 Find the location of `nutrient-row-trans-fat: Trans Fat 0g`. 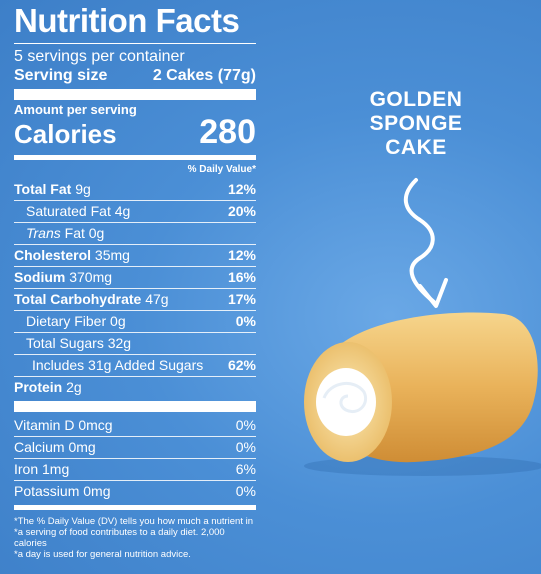

nutrient-row-trans-fat: Trans Fat 0g is located at coordinates (135, 233).